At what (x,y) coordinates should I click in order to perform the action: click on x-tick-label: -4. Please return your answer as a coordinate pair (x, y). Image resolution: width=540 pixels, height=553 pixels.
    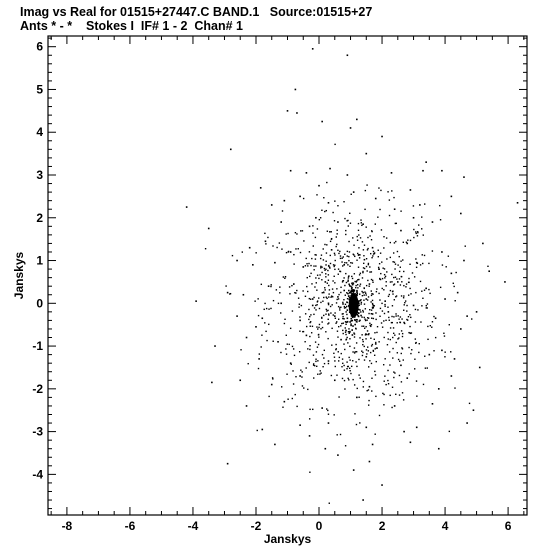
    Looking at the image, I should click on (193, 526).